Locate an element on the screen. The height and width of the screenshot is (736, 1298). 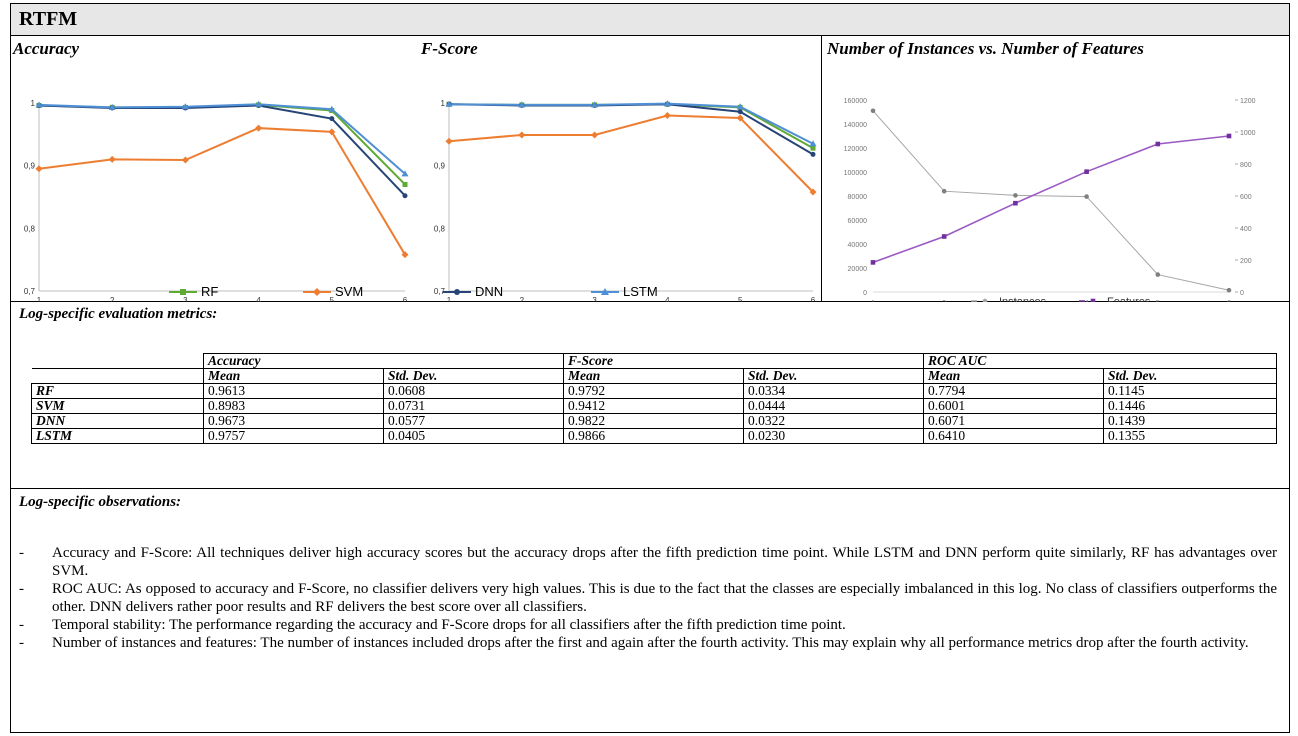
row-label-rf: RF is located at coordinates (117, 391).